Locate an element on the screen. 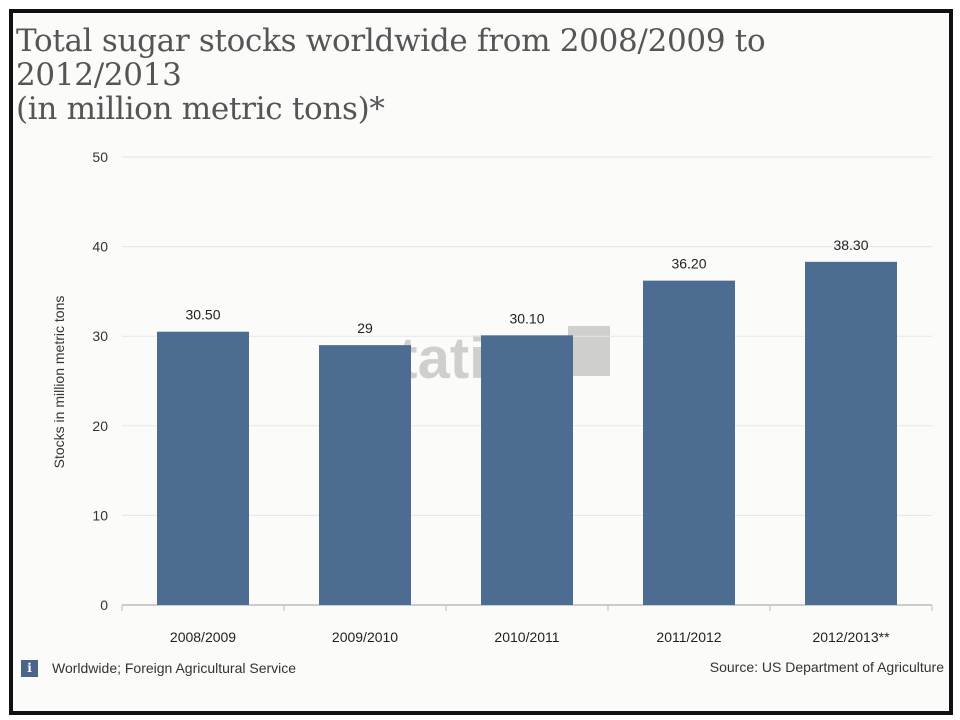  y-tick-label: 30 is located at coordinates (100, 336).